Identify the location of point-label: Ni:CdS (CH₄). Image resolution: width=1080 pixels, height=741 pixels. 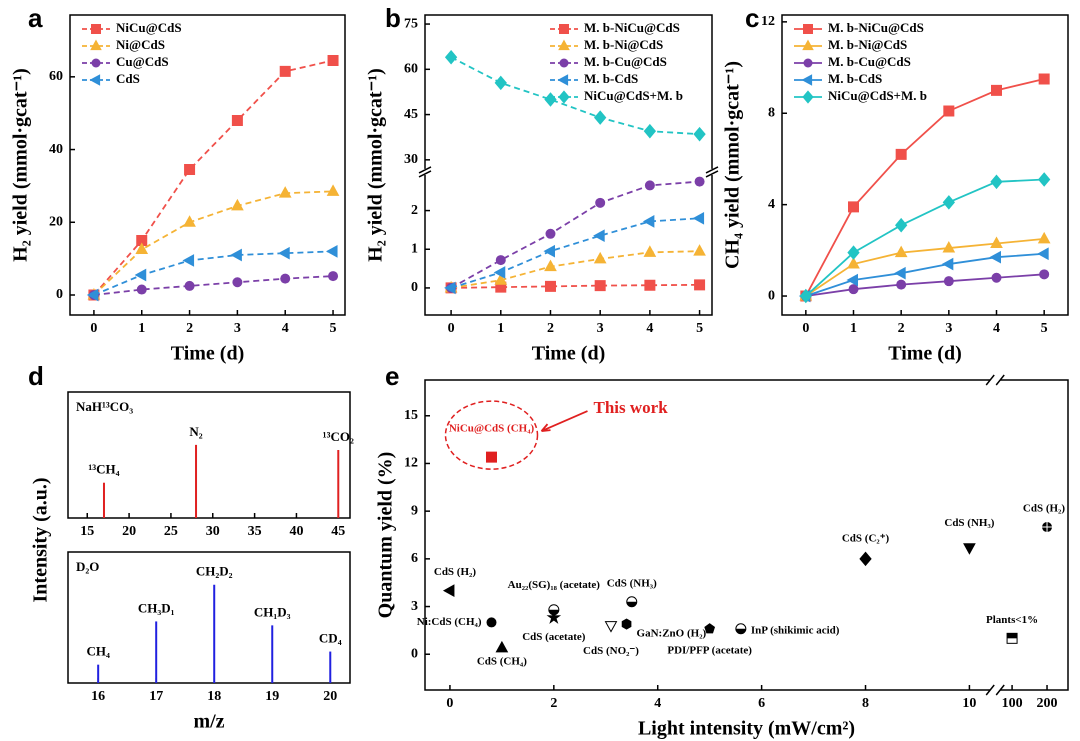
(449, 622).